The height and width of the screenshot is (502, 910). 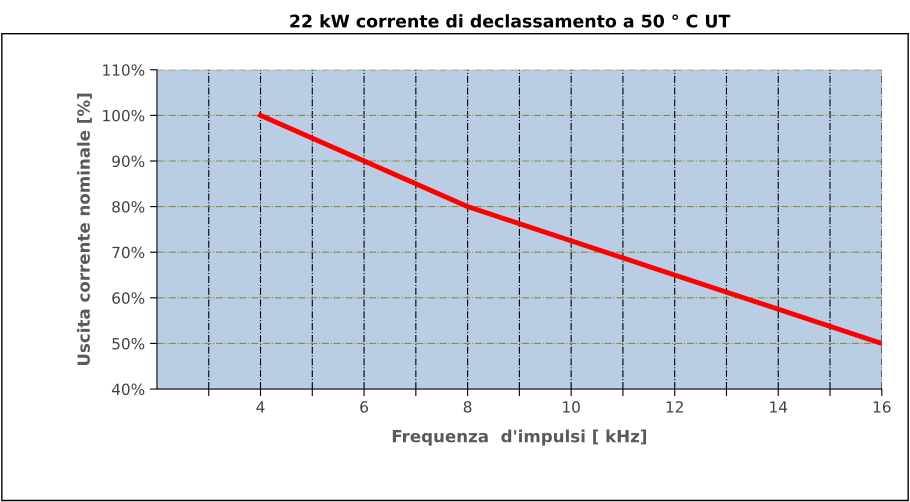 What do you see at coordinates (128, 298) in the screenshot?
I see `y-tick-label: 60%` at bounding box center [128, 298].